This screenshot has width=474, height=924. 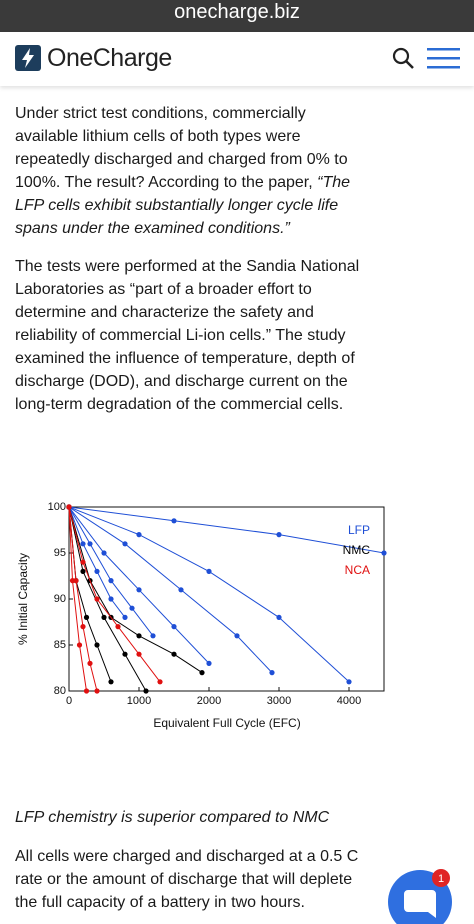 I want to click on x-tick-label: 4000, so click(x=349, y=701).